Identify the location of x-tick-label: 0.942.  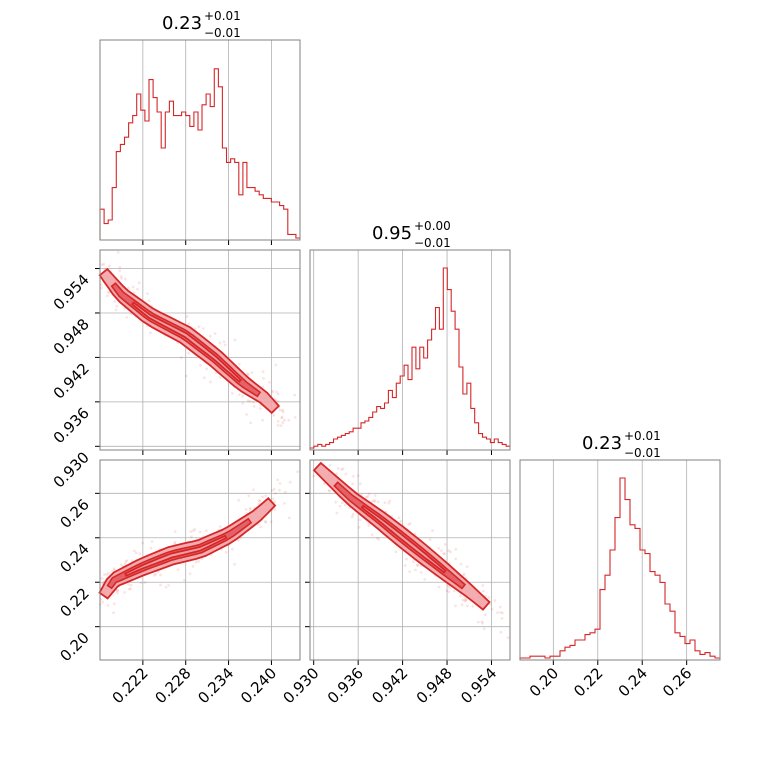
(389, 685).